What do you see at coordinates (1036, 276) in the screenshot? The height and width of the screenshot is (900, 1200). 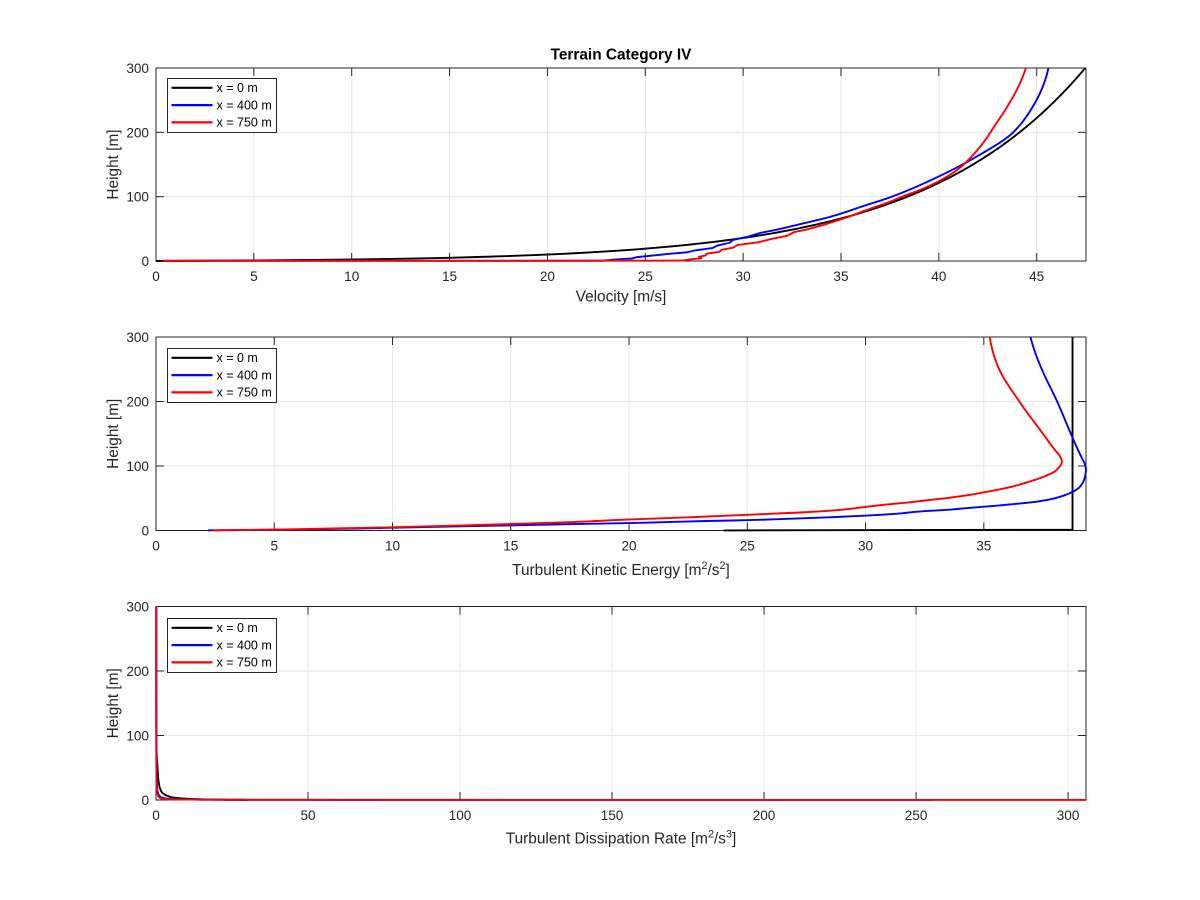 I see `svg-text: 45` at bounding box center [1036, 276].